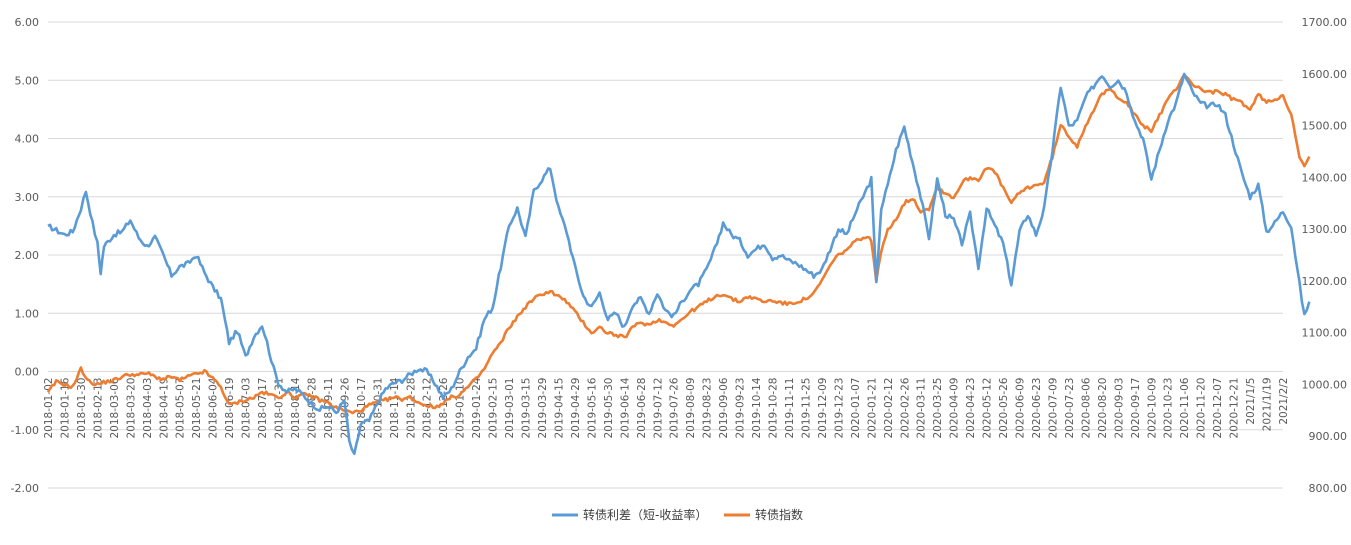 This screenshot has width=1351, height=545. What do you see at coordinates (1325, 229) in the screenshot?
I see `right-axis-tick-label: 1300.00` at bounding box center [1325, 229].